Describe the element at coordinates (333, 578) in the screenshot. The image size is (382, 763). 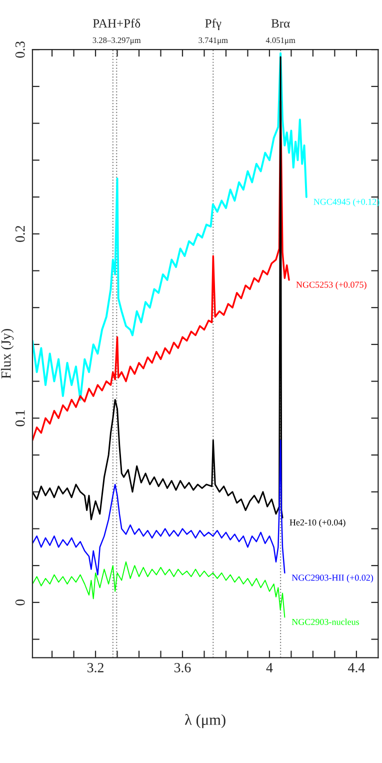
I see `series-label: NGC2903-HII (+0.02)` at that location.